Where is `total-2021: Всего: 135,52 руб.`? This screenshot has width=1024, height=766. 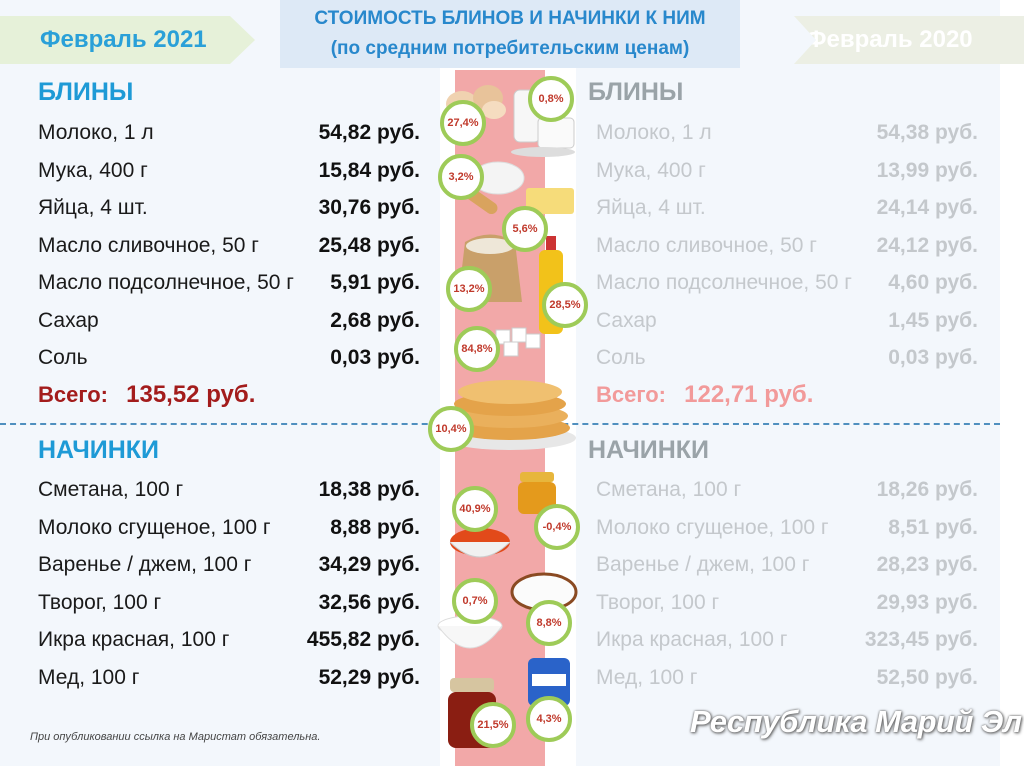 total-2021: Всего: 135,52 руб. is located at coordinates (146, 395).